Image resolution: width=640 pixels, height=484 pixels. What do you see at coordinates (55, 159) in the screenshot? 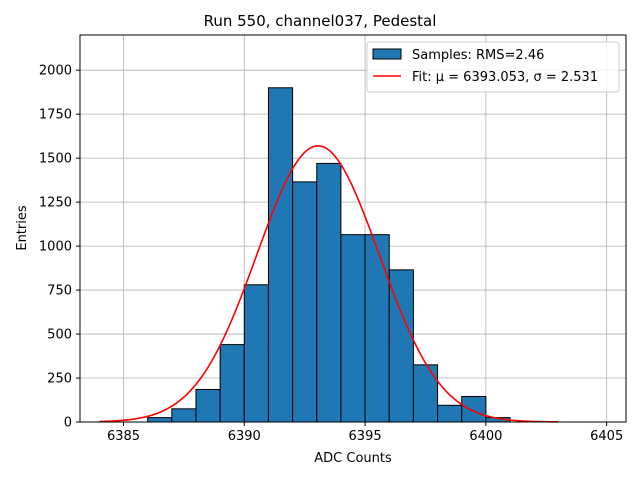
I see `y-tick-label-6: 1500` at bounding box center [55, 159].